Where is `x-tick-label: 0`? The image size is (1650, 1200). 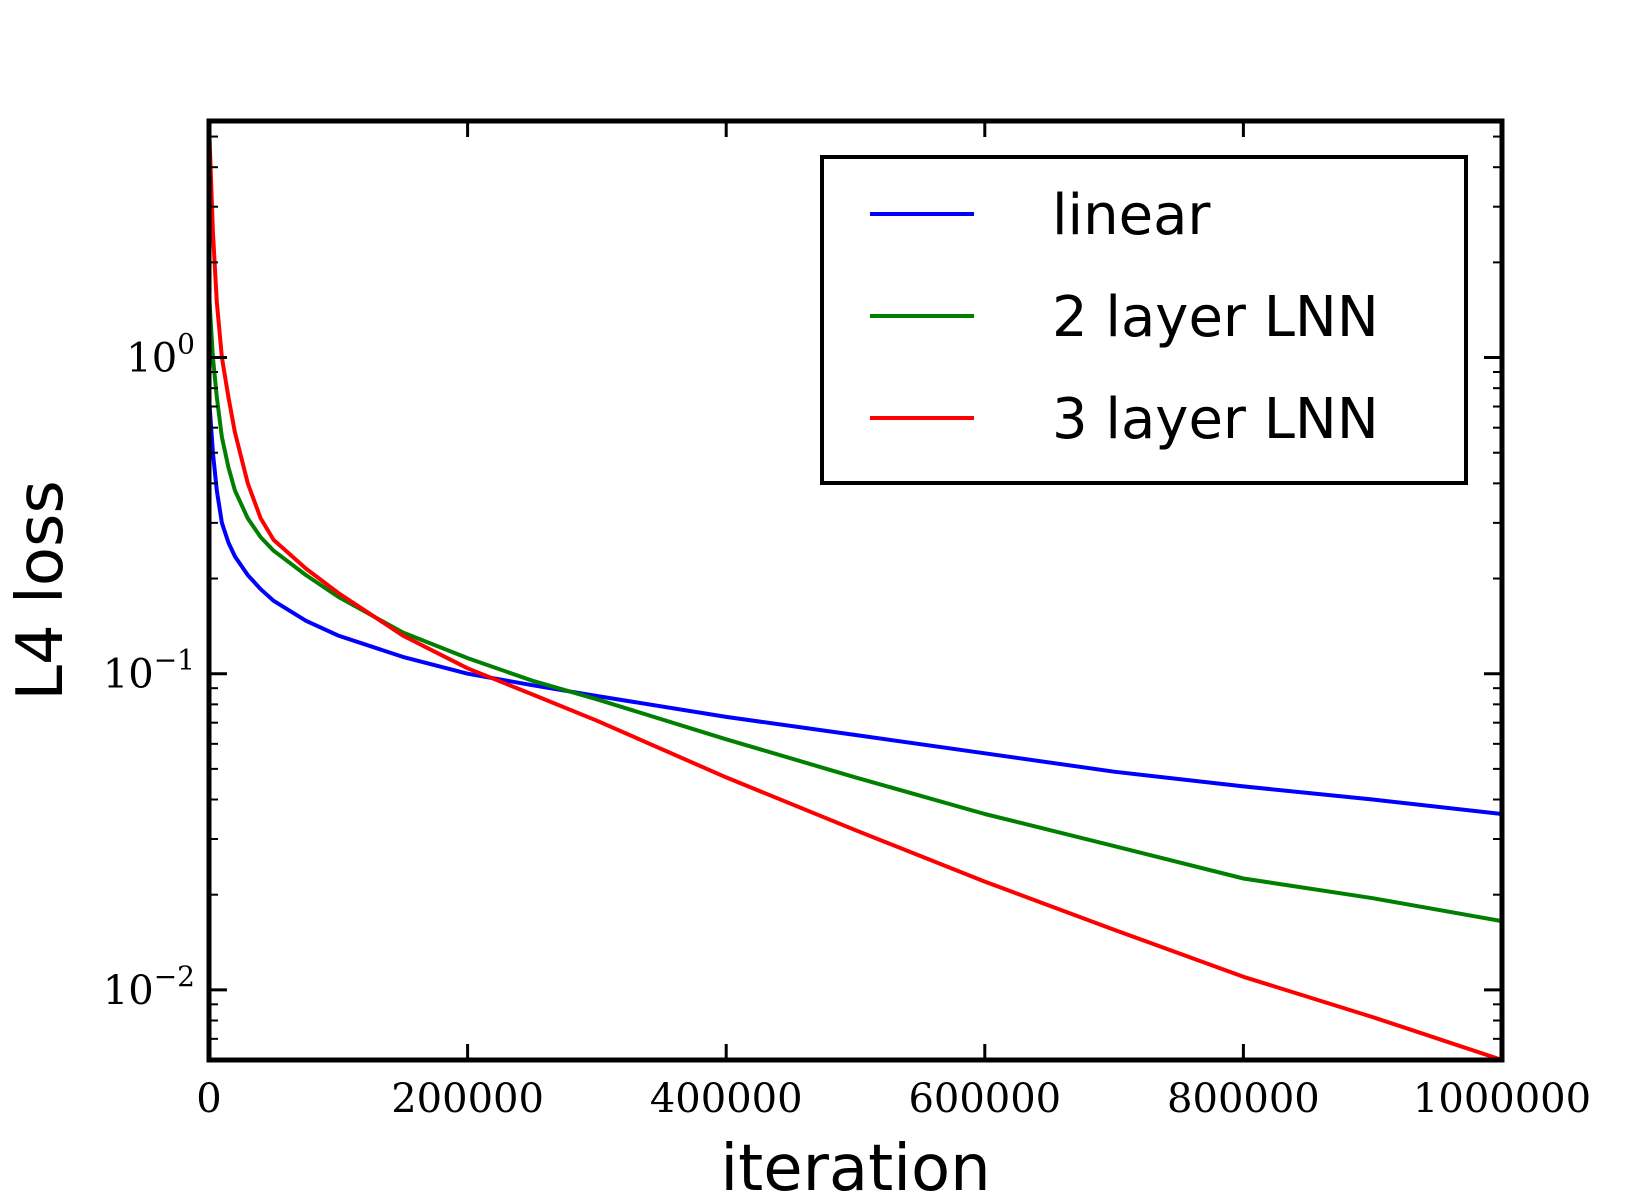
x-tick-label: 0 is located at coordinates (208, 1099).